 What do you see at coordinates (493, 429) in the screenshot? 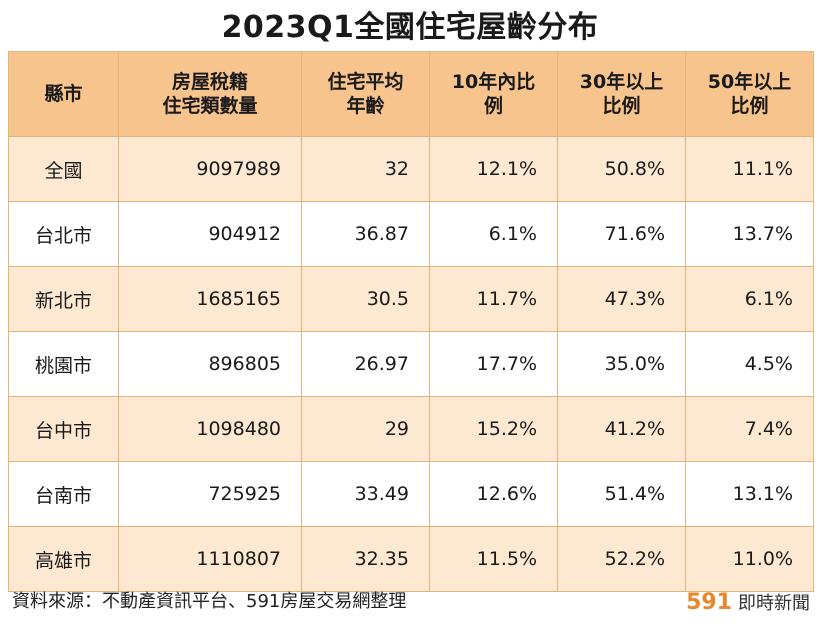
I see `under-10-cell: 15.2%` at bounding box center [493, 429].